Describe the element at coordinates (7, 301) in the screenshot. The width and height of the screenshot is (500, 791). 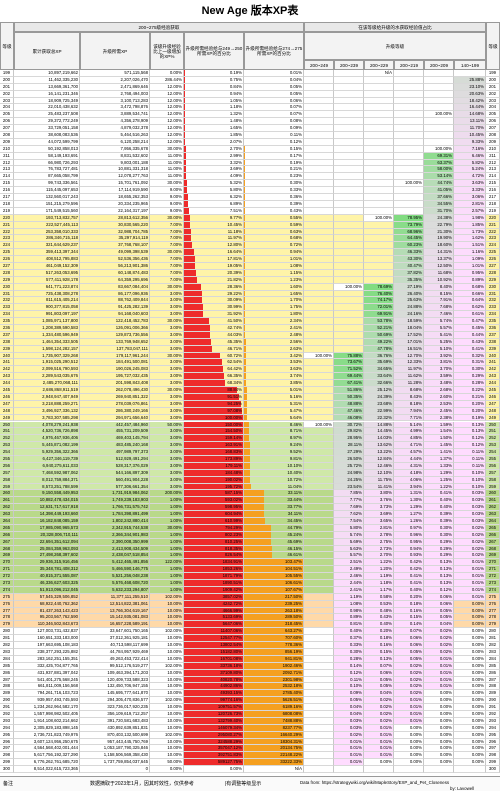
I see `cell-lv: 232` at that location.